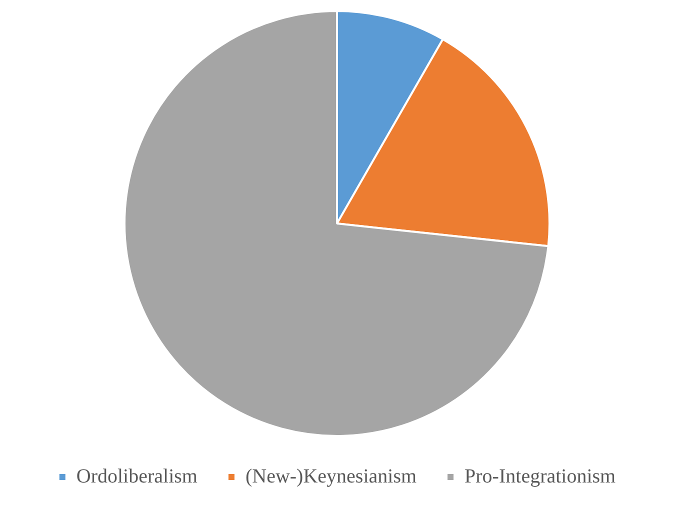 The width and height of the screenshot is (674, 505). I want to click on legend-label: Pro-Integrationism, so click(540, 476).